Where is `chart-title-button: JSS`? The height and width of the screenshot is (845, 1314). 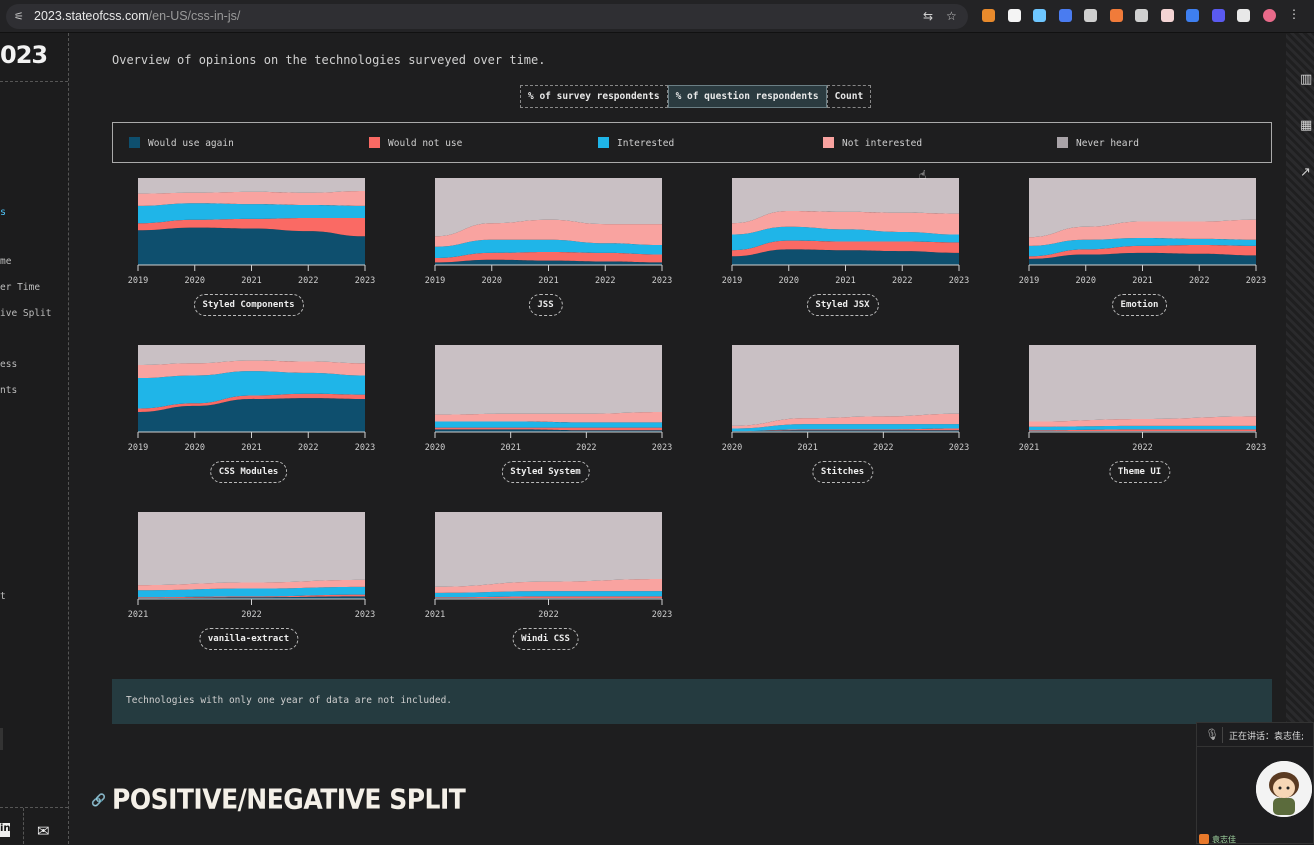
chart-title-button: JSS is located at coordinates (545, 305).